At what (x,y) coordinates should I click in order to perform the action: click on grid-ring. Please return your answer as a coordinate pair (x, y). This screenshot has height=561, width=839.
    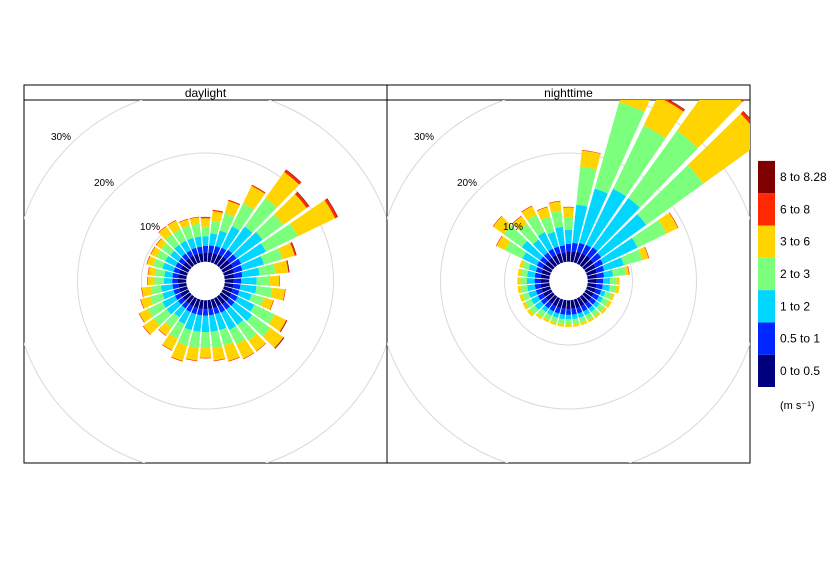
    Looking at the image, I should click on (205, 281).